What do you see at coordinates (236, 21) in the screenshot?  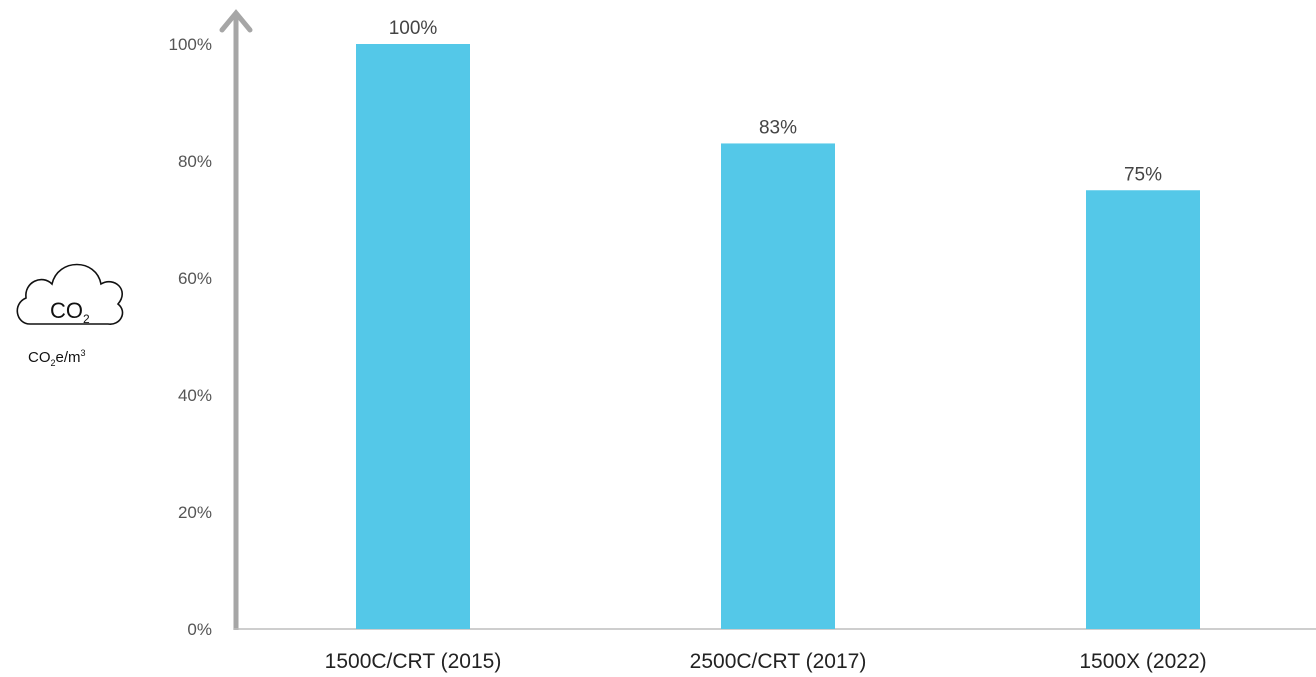 I see `y-axis-arrow-icon` at bounding box center [236, 21].